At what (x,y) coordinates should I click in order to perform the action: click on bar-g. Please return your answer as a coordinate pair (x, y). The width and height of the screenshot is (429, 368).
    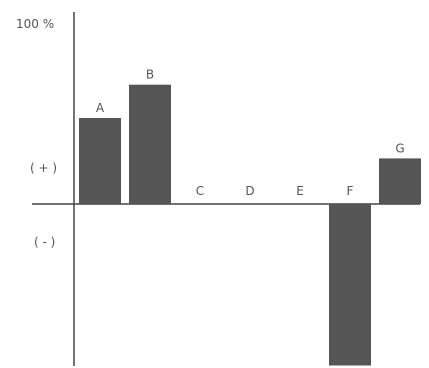
    Looking at the image, I should click on (400, 181).